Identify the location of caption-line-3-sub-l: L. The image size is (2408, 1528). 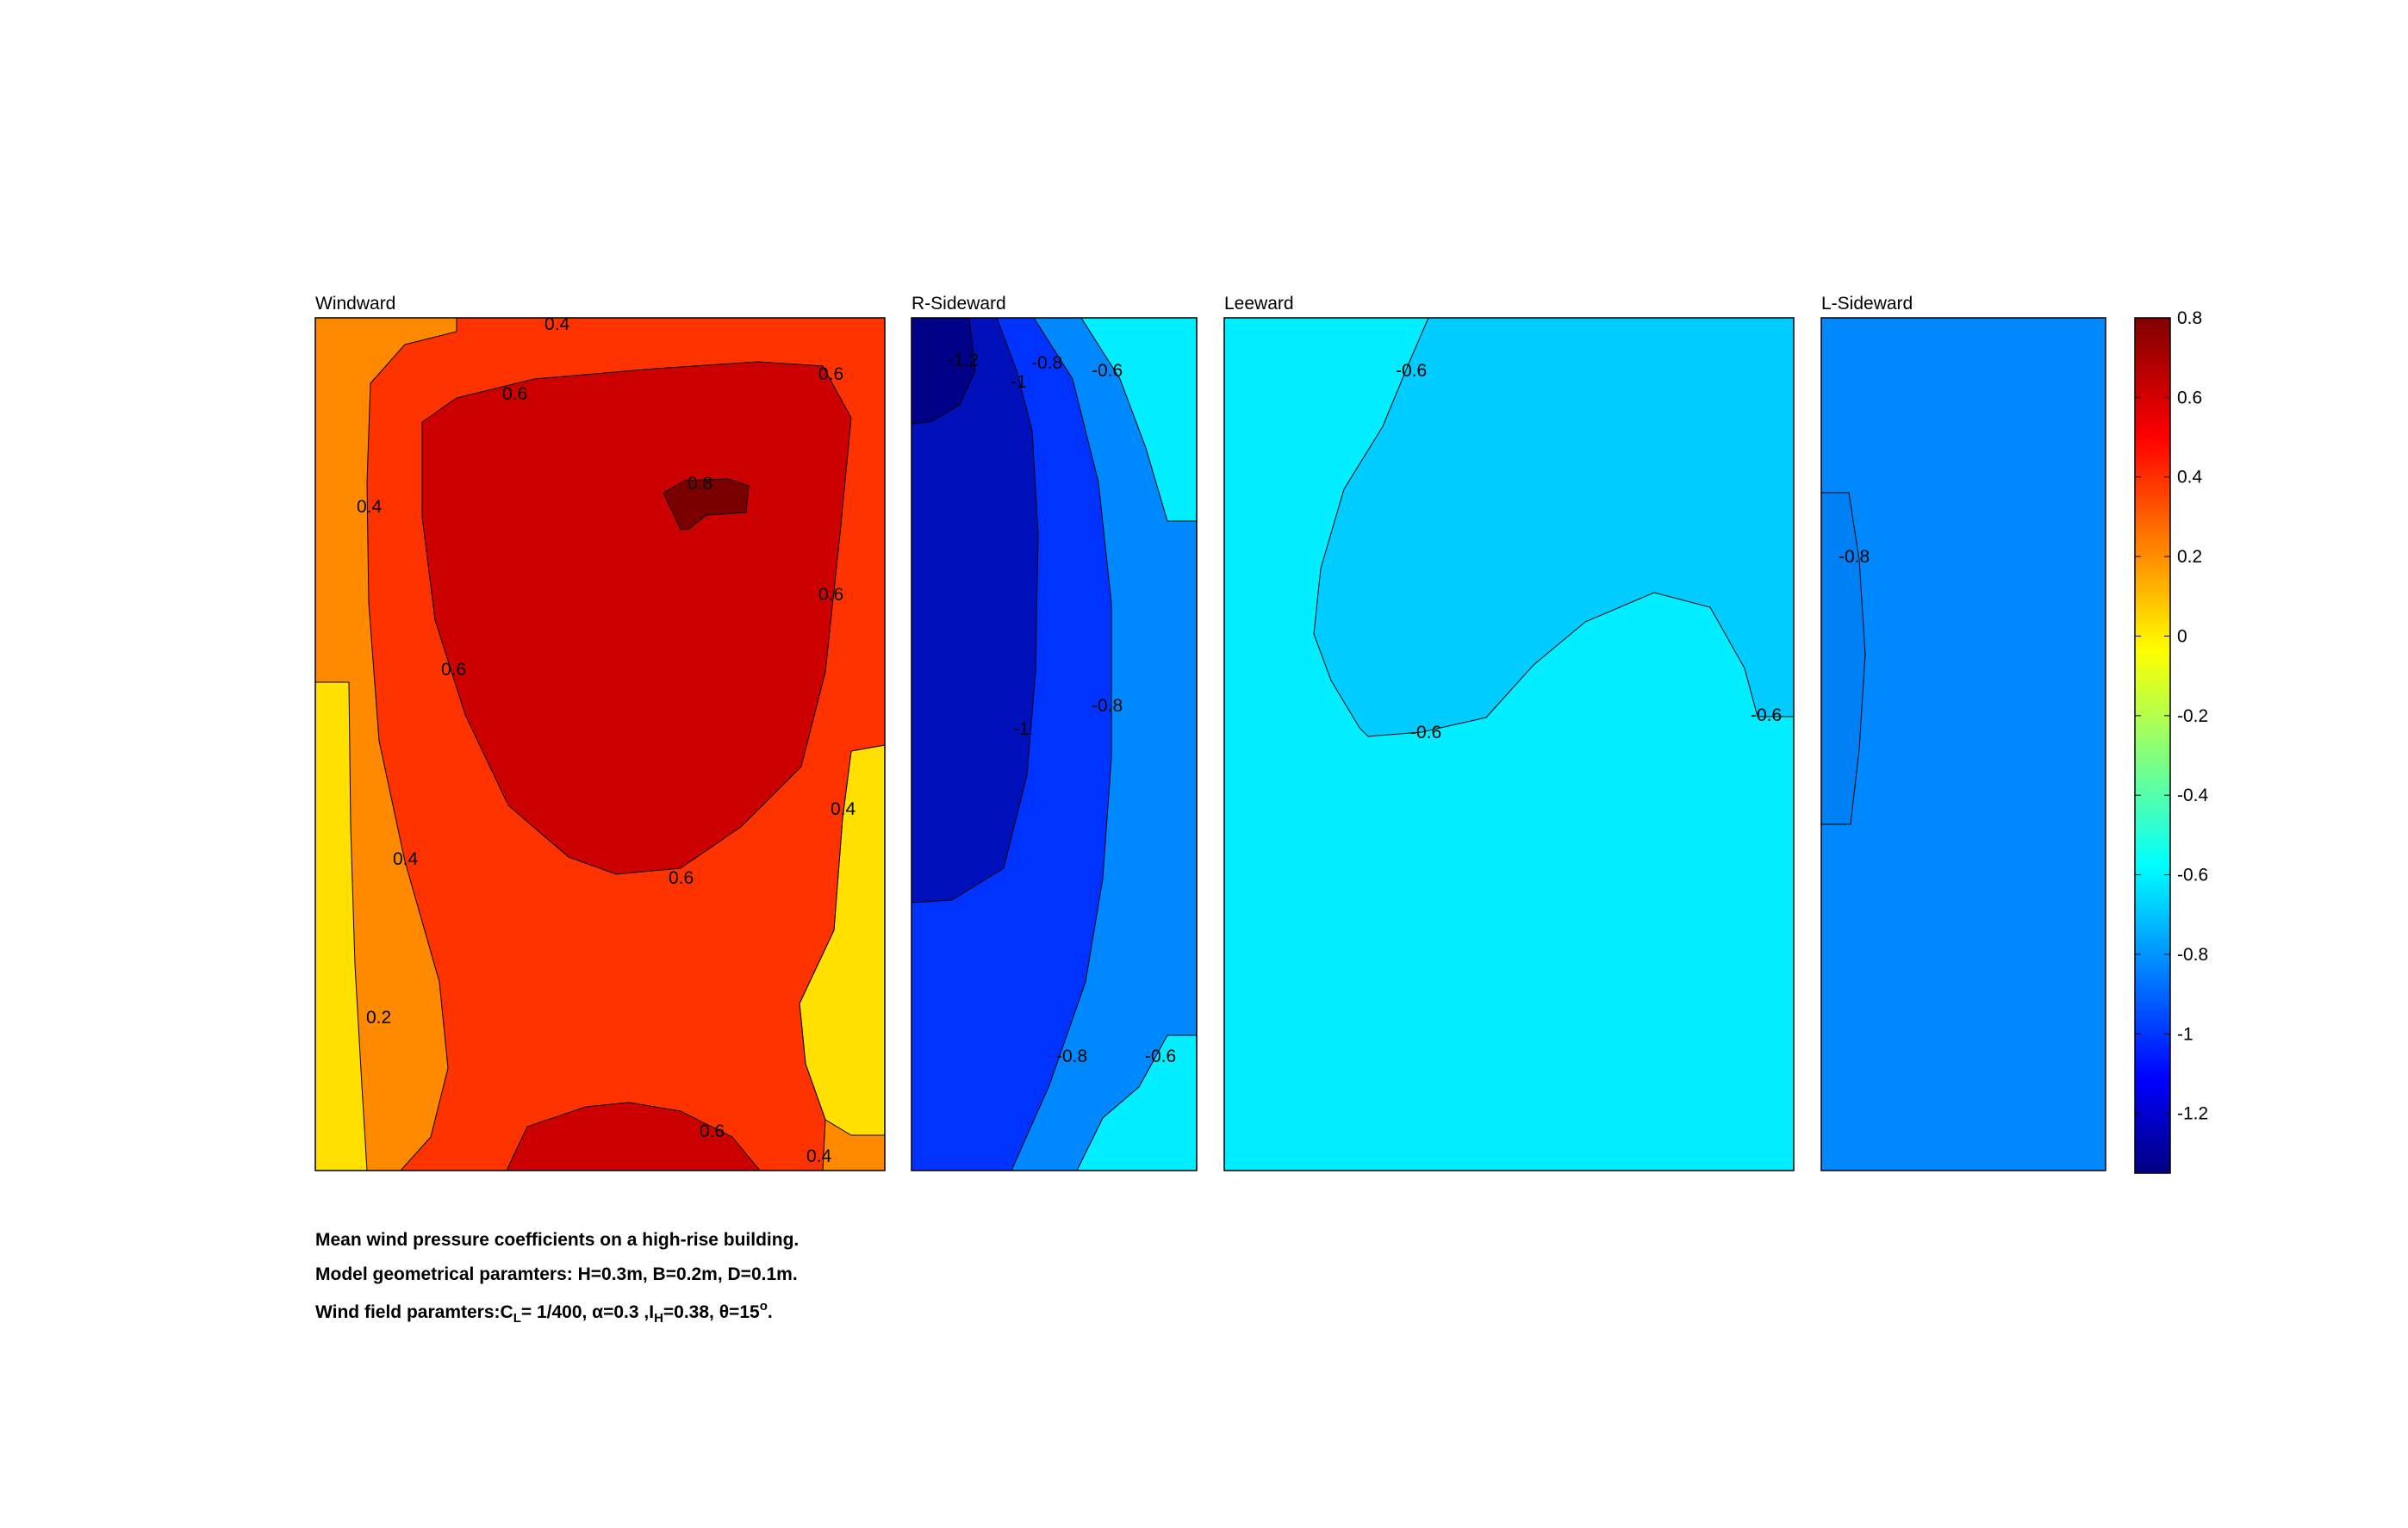
(517, 1318).